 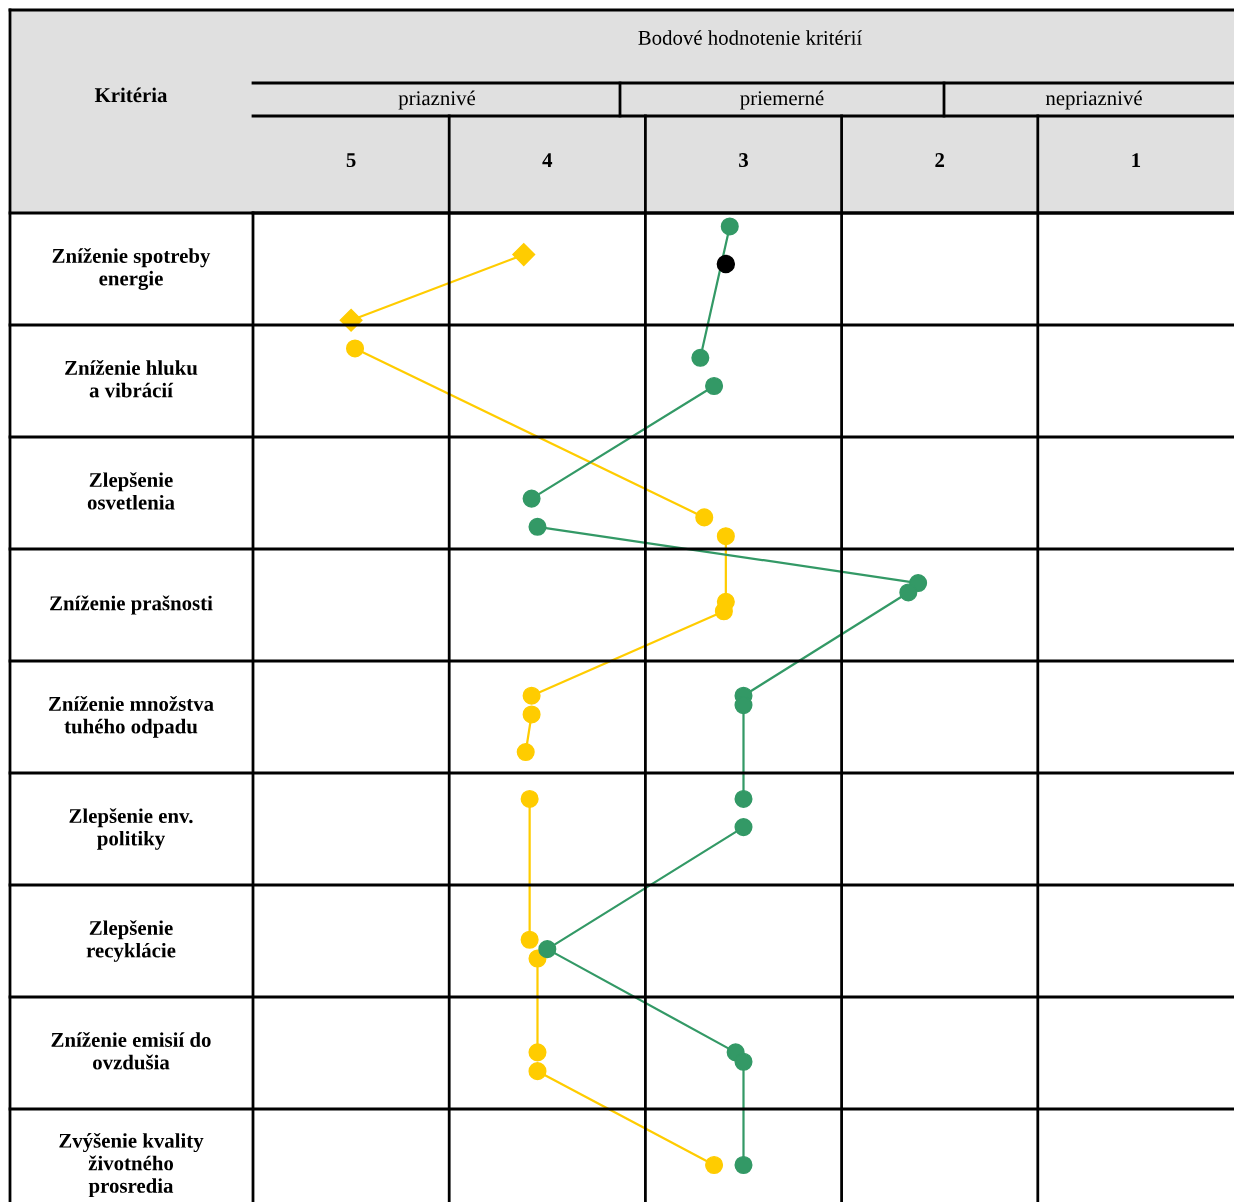 What do you see at coordinates (131, 941) in the screenshot?
I see `text: Zlepšenie recyklácie` at bounding box center [131, 941].